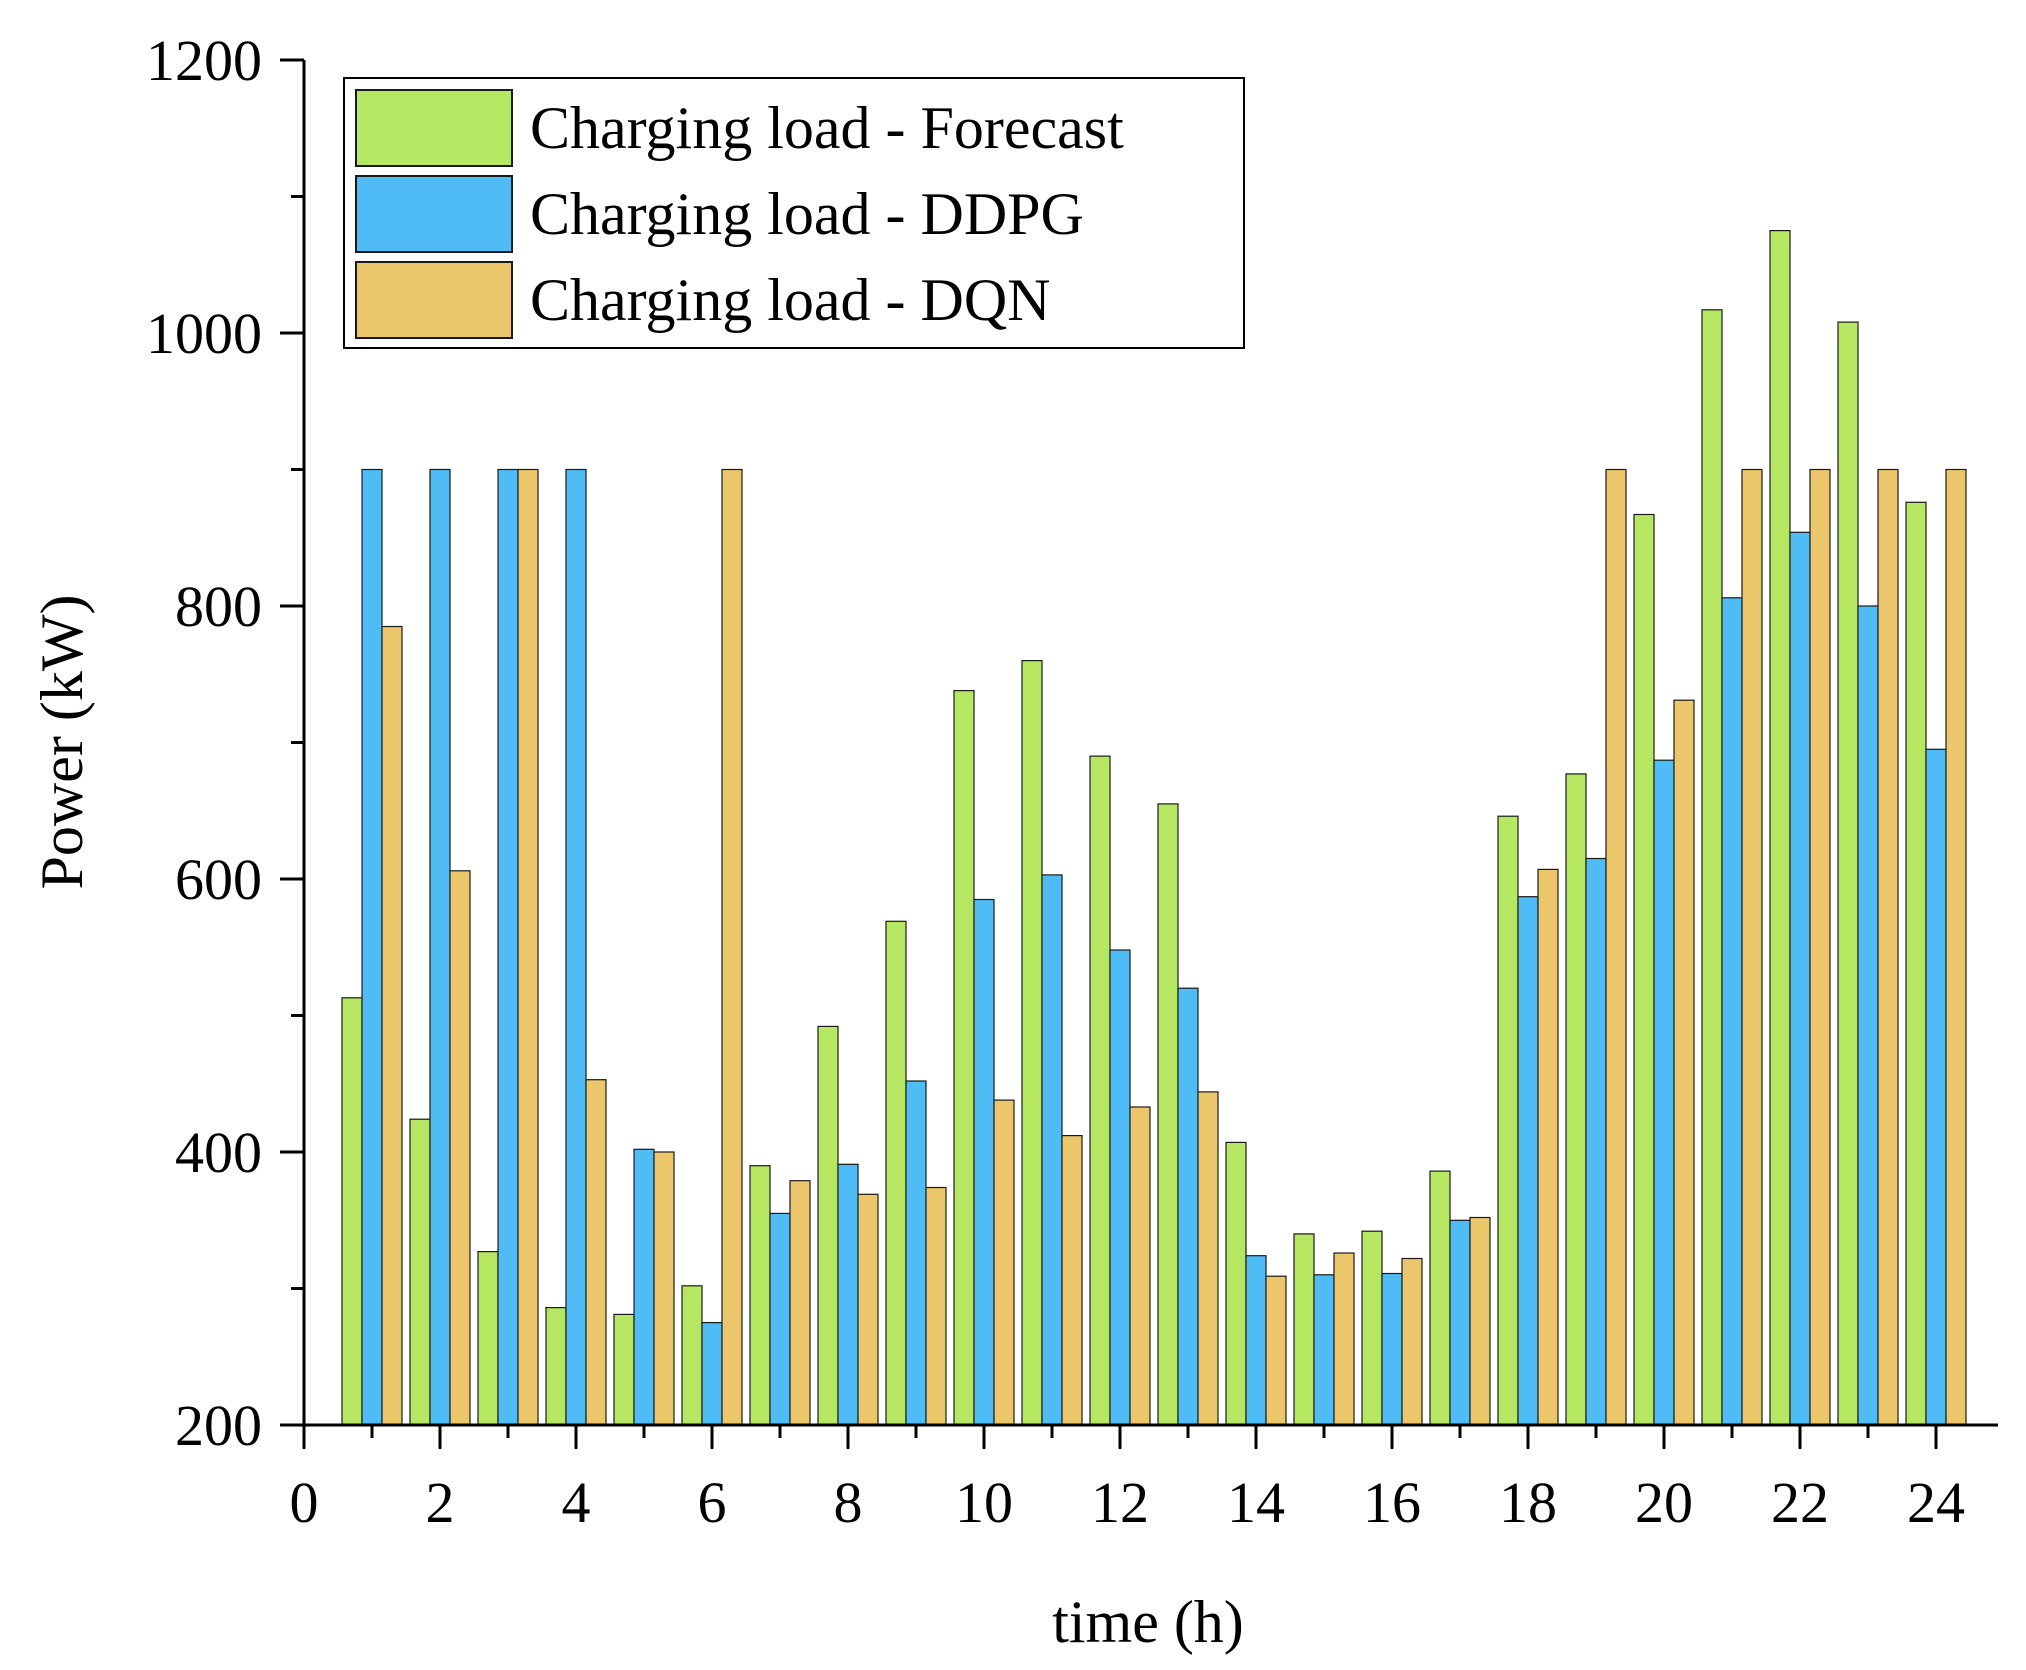 This screenshot has height=1670, width=2026. Describe the element at coordinates (1120, 1502) in the screenshot. I see `x-tick-label: 12` at that location.